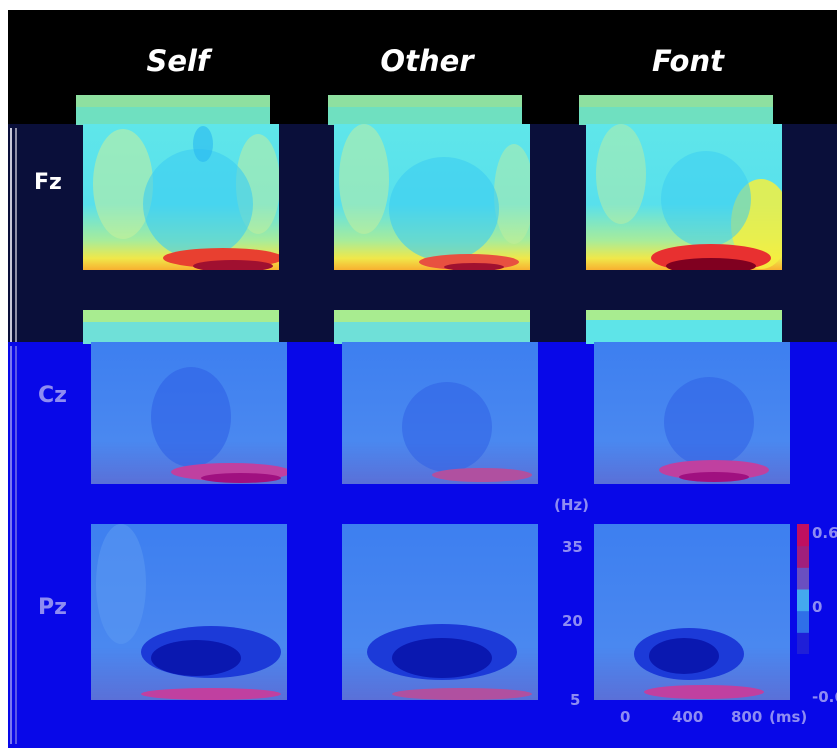 The height and width of the screenshot is (748, 837). What do you see at coordinates (189, 612) in the screenshot?
I see `pz-panel-self` at bounding box center [189, 612].